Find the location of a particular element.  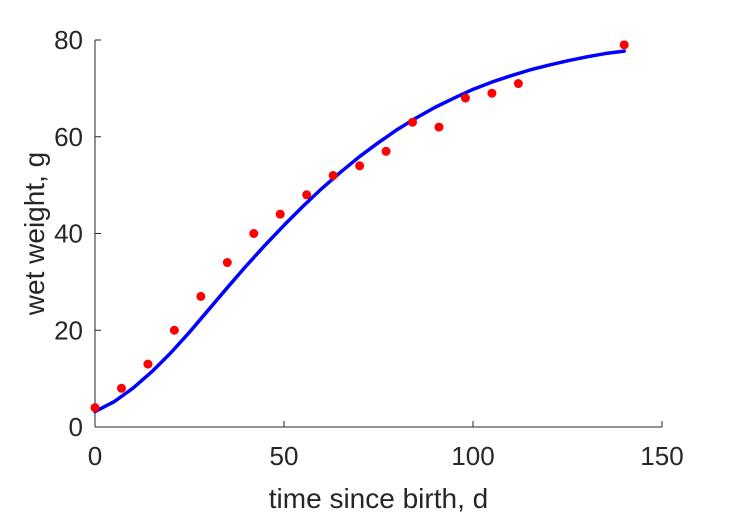

x-tick-label: 100 is located at coordinates (472, 456).